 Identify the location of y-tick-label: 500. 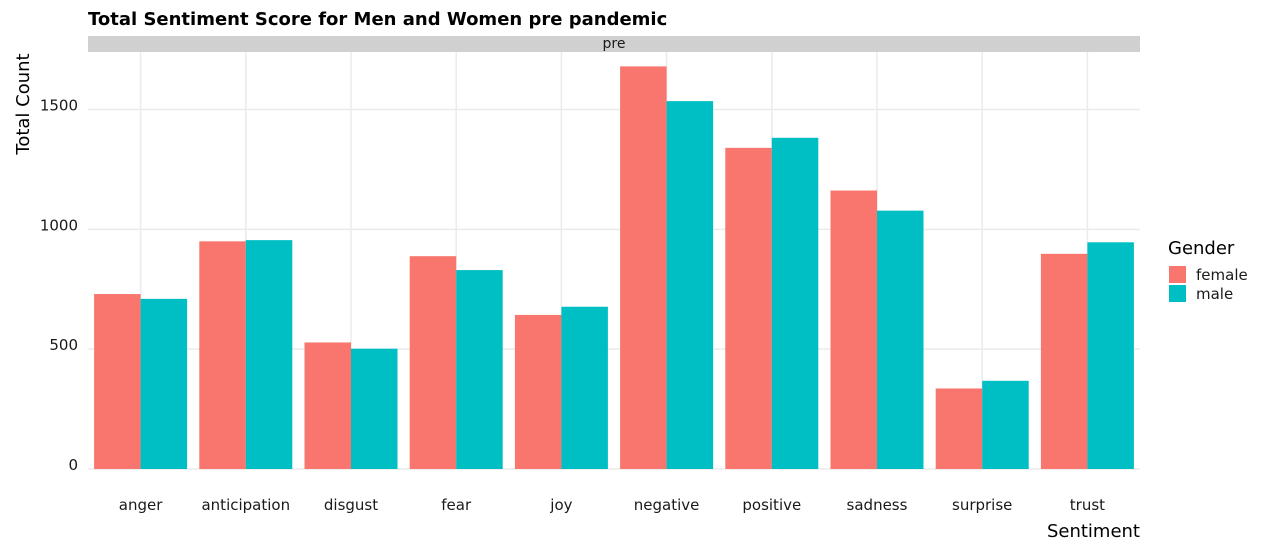
(63, 345).